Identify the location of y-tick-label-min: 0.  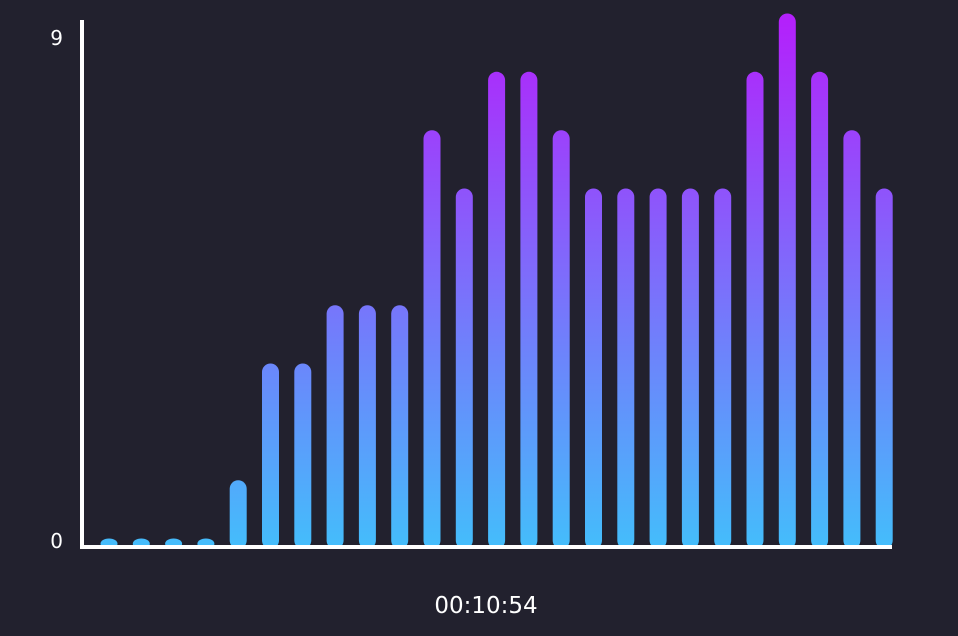
(56, 541).